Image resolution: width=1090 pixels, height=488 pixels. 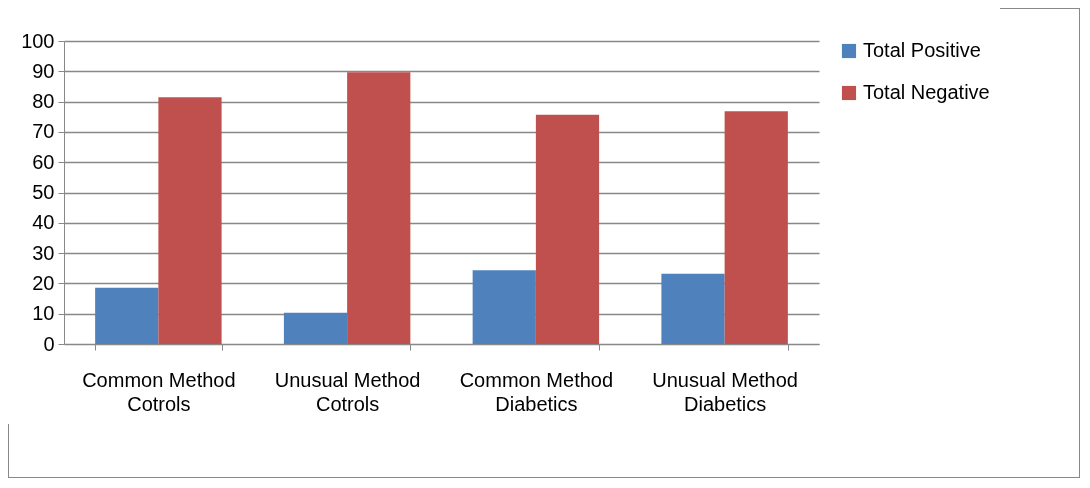 I want to click on x-tick-label: Common Method Cotrols, so click(x=159, y=391).